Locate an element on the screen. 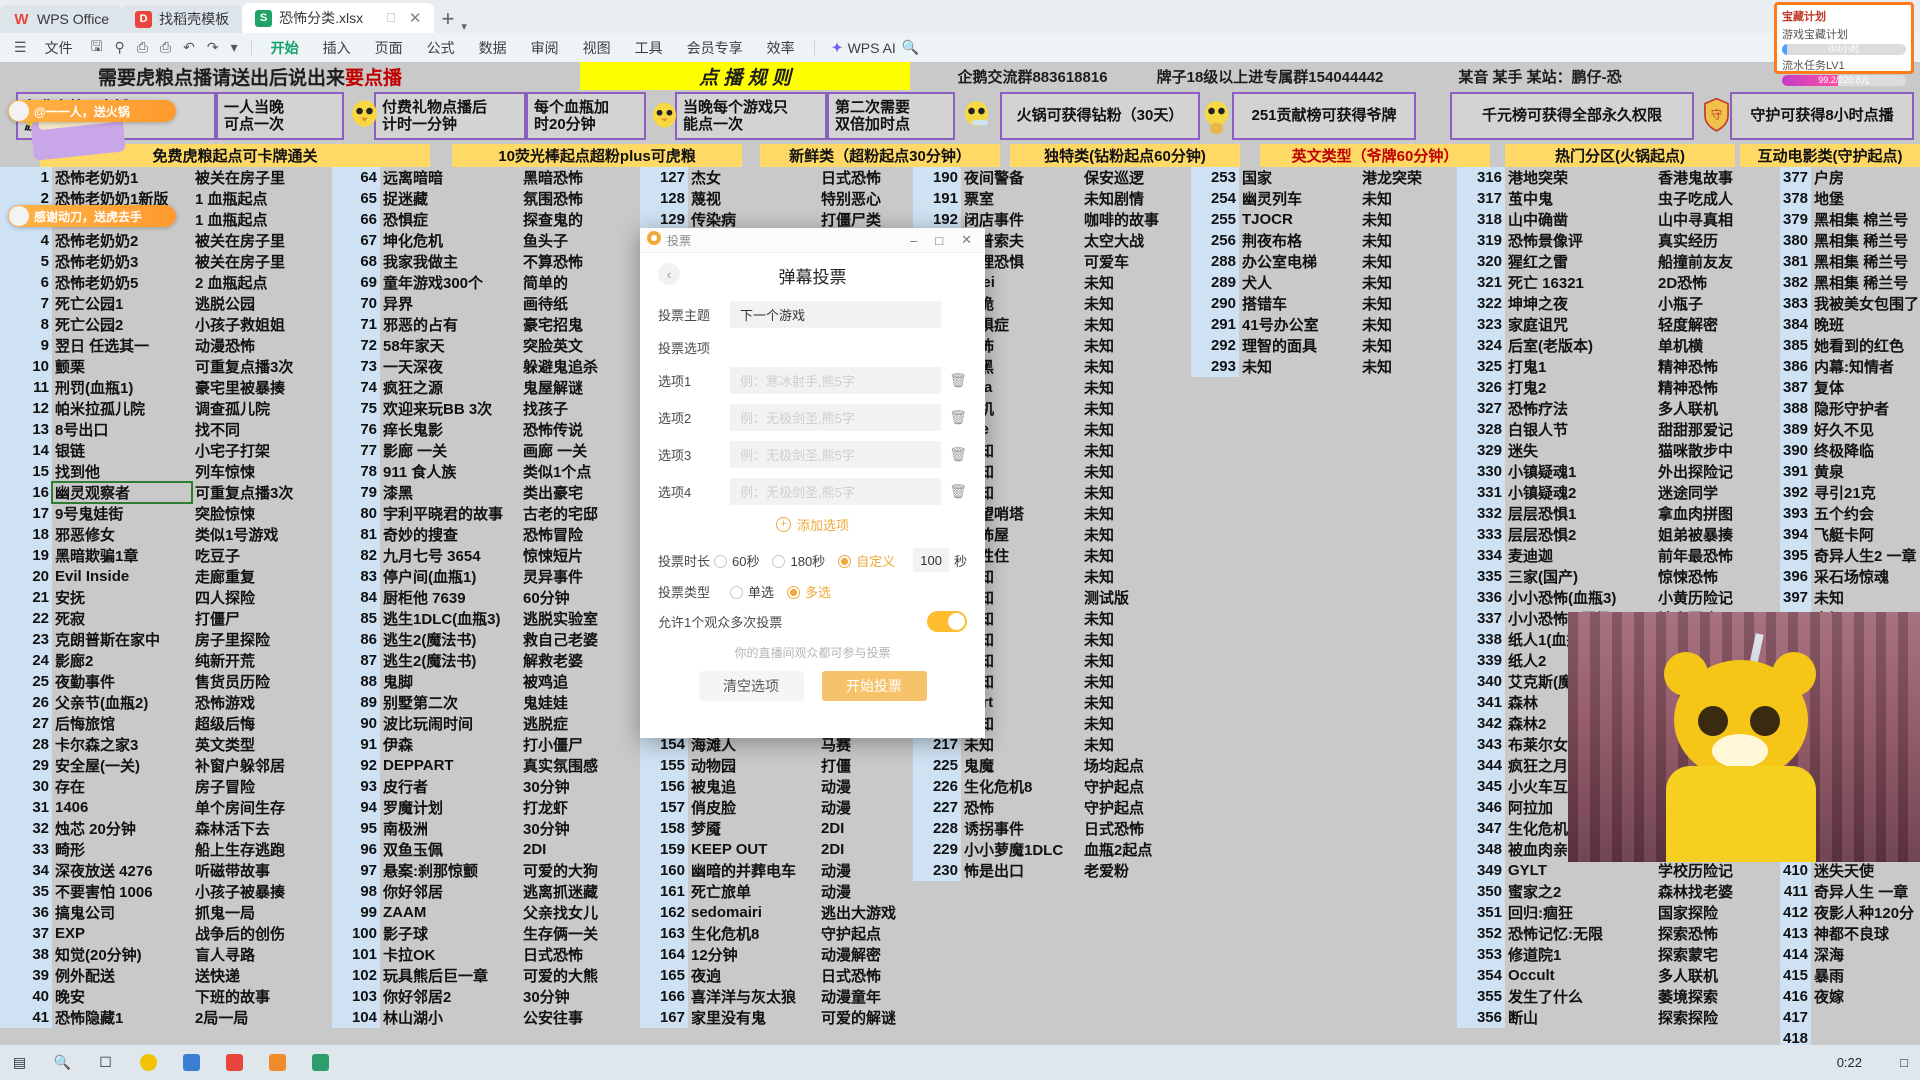  row-index-cell: 330 is located at coordinates (1481, 471).